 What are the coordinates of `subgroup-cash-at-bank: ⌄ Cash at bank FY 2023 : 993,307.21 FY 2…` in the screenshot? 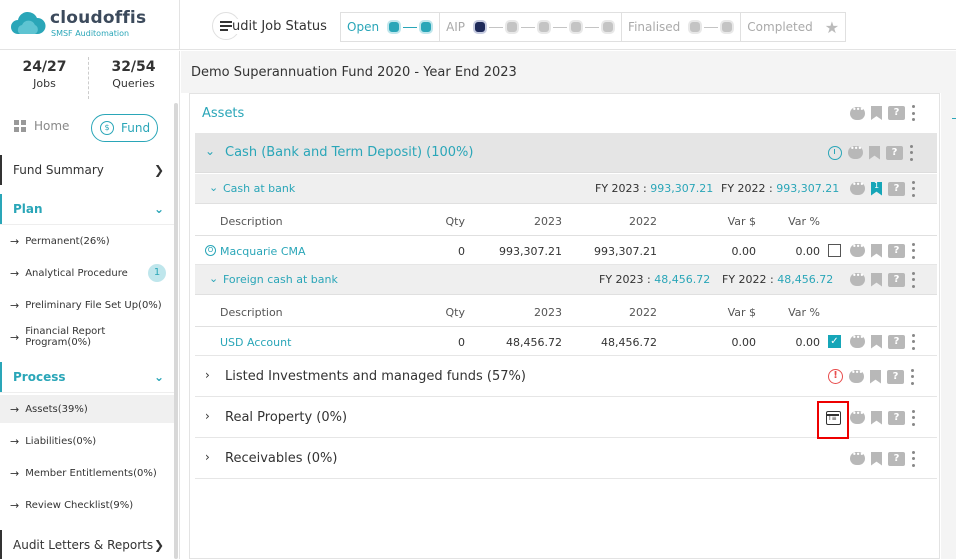 It's located at (566, 189).